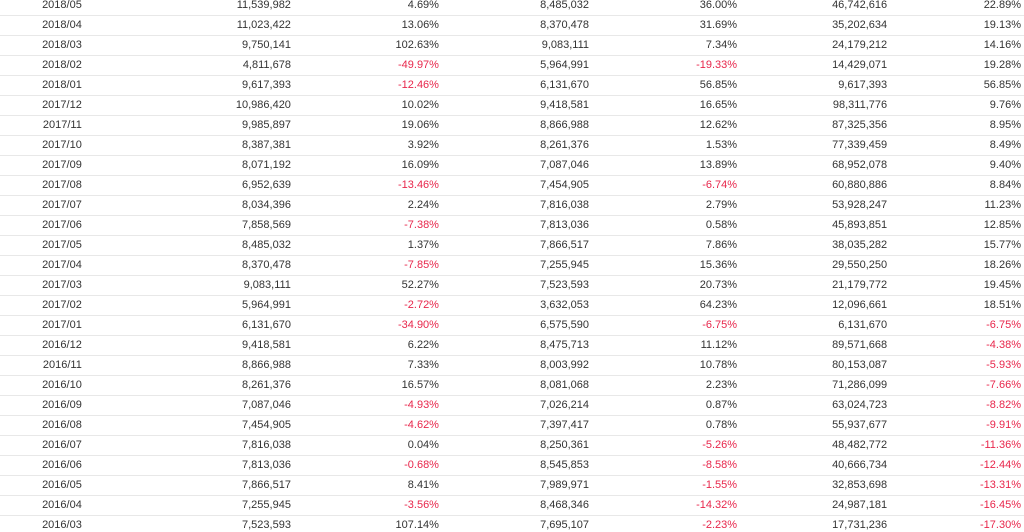 This screenshot has height=532, width=1024. What do you see at coordinates (190, 8) in the screenshot?
I see `revenue-cell: 11,539,982` at bounding box center [190, 8].